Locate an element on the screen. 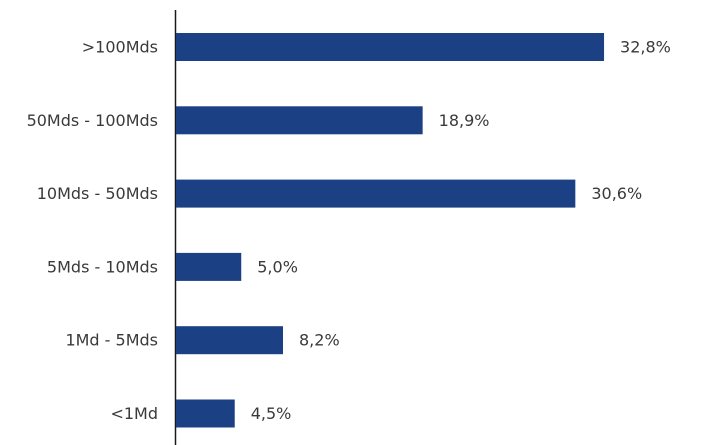 The image size is (706, 445). category-label: <1Md is located at coordinates (134, 413).